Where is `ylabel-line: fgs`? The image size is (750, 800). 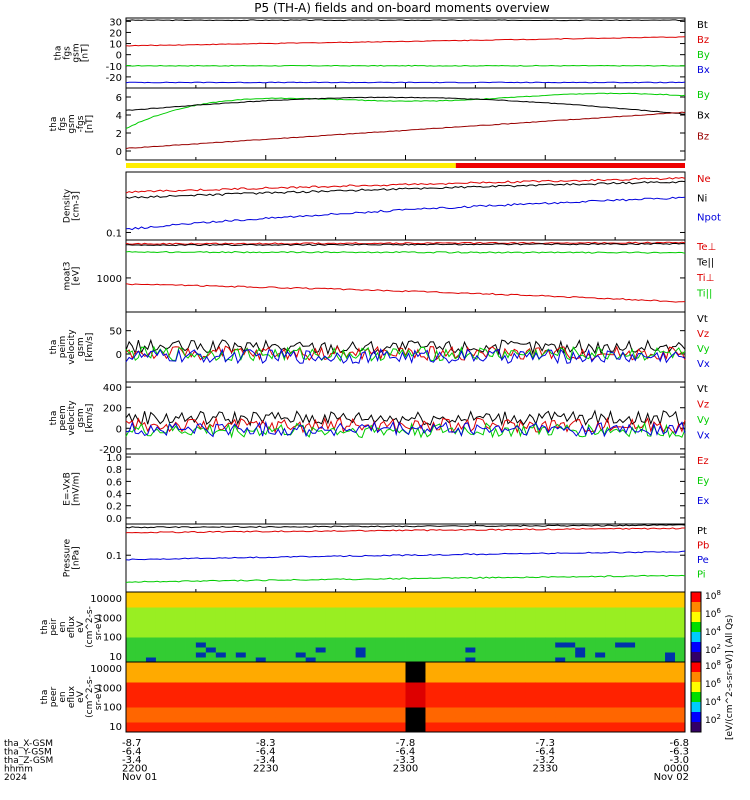
ylabel-line: fgs is located at coordinates (68, 53).